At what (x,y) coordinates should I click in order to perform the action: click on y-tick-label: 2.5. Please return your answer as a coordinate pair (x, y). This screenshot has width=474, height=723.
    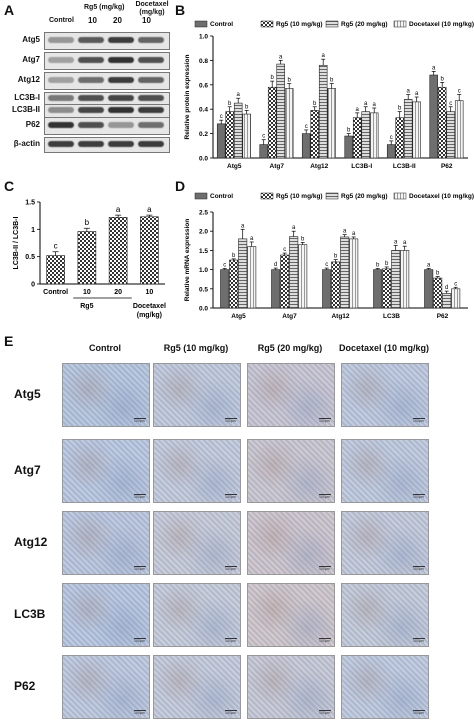
    Looking at the image, I should click on (203, 213).